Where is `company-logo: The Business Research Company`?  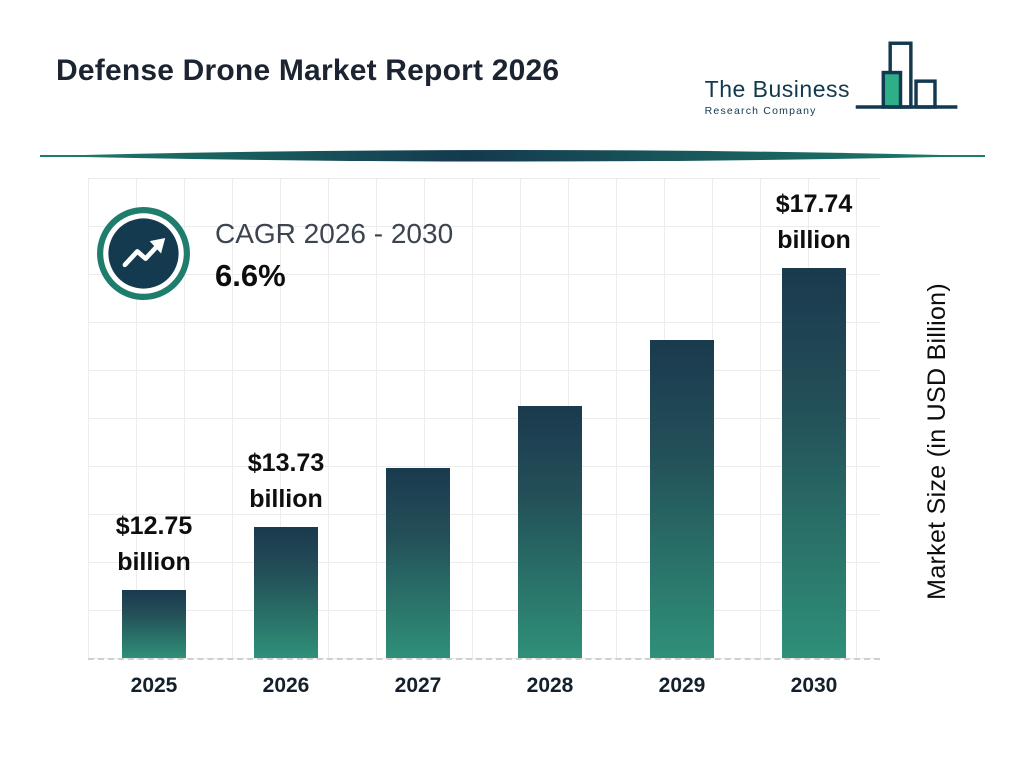 company-logo: The Business Research Company is located at coordinates (835, 81).